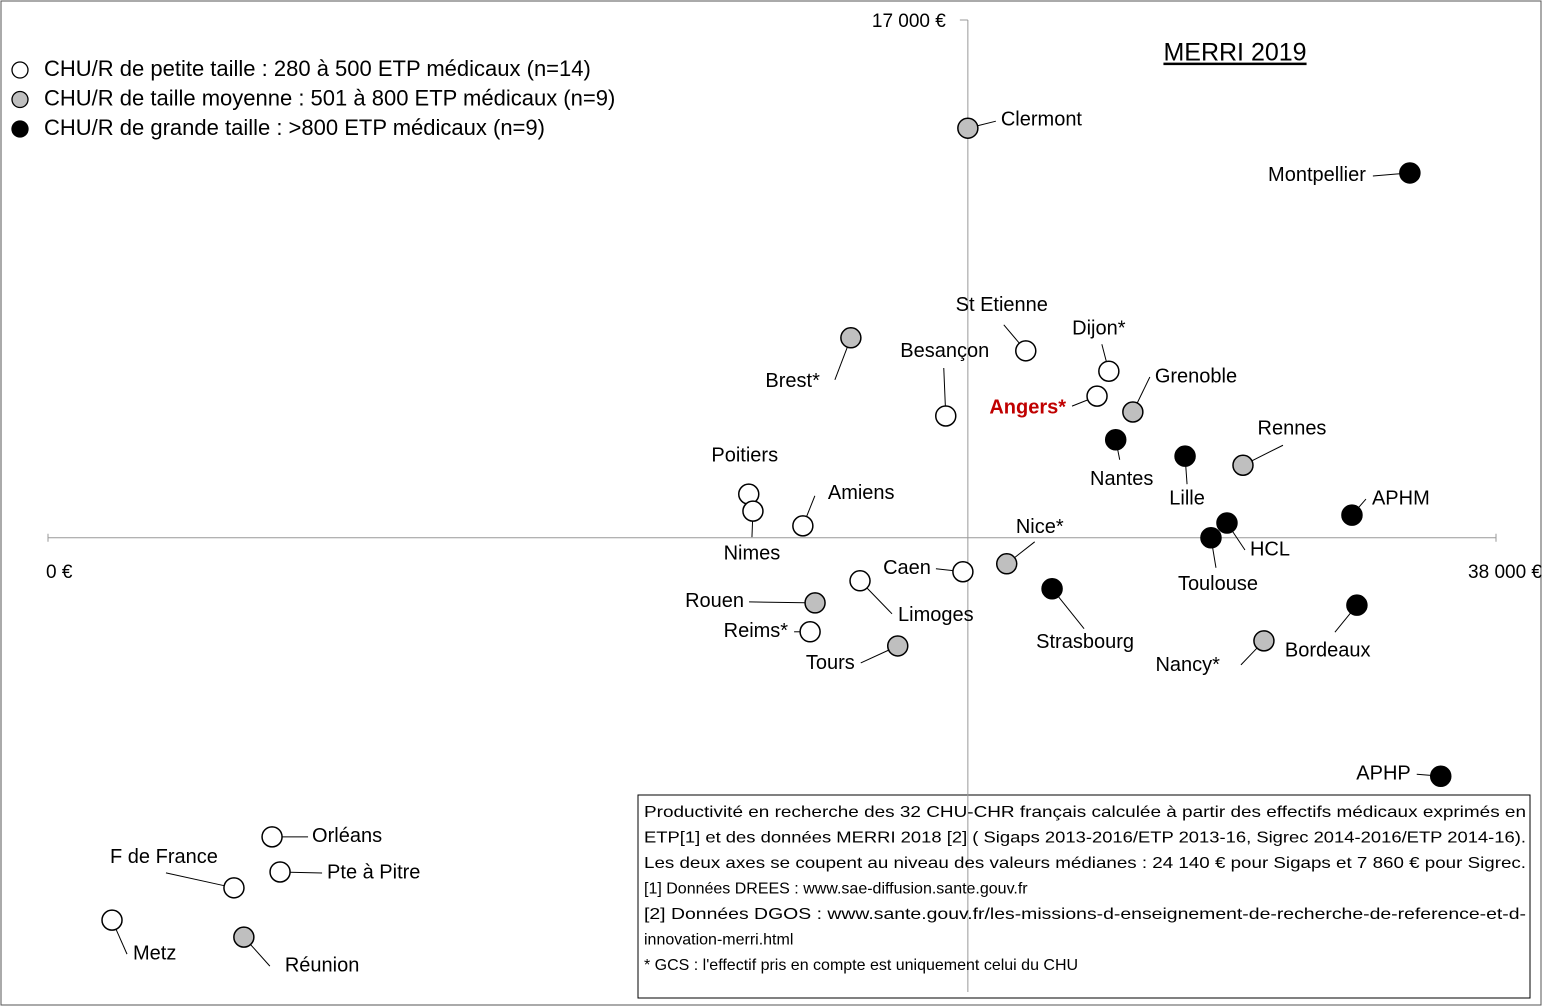  What do you see at coordinates (756, 631) in the screenshot?
I see `point-label: Reims*` at bounding box center [756, 631].